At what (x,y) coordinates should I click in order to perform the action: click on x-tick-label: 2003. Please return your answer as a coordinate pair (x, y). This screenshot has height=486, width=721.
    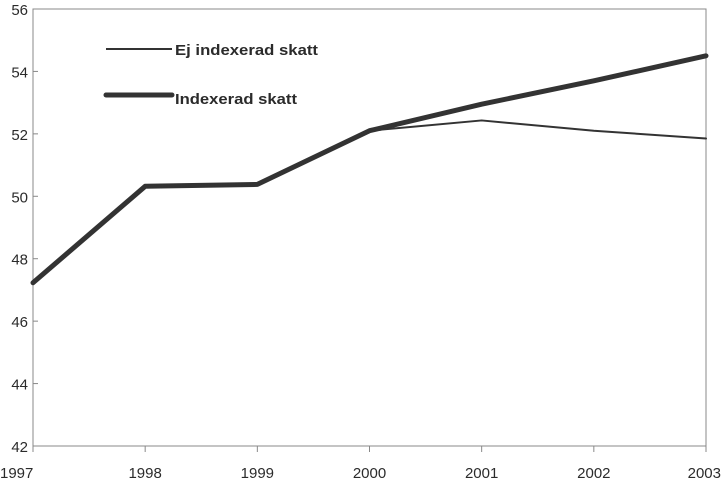
    Looking at the image, I should click on (704, 473).